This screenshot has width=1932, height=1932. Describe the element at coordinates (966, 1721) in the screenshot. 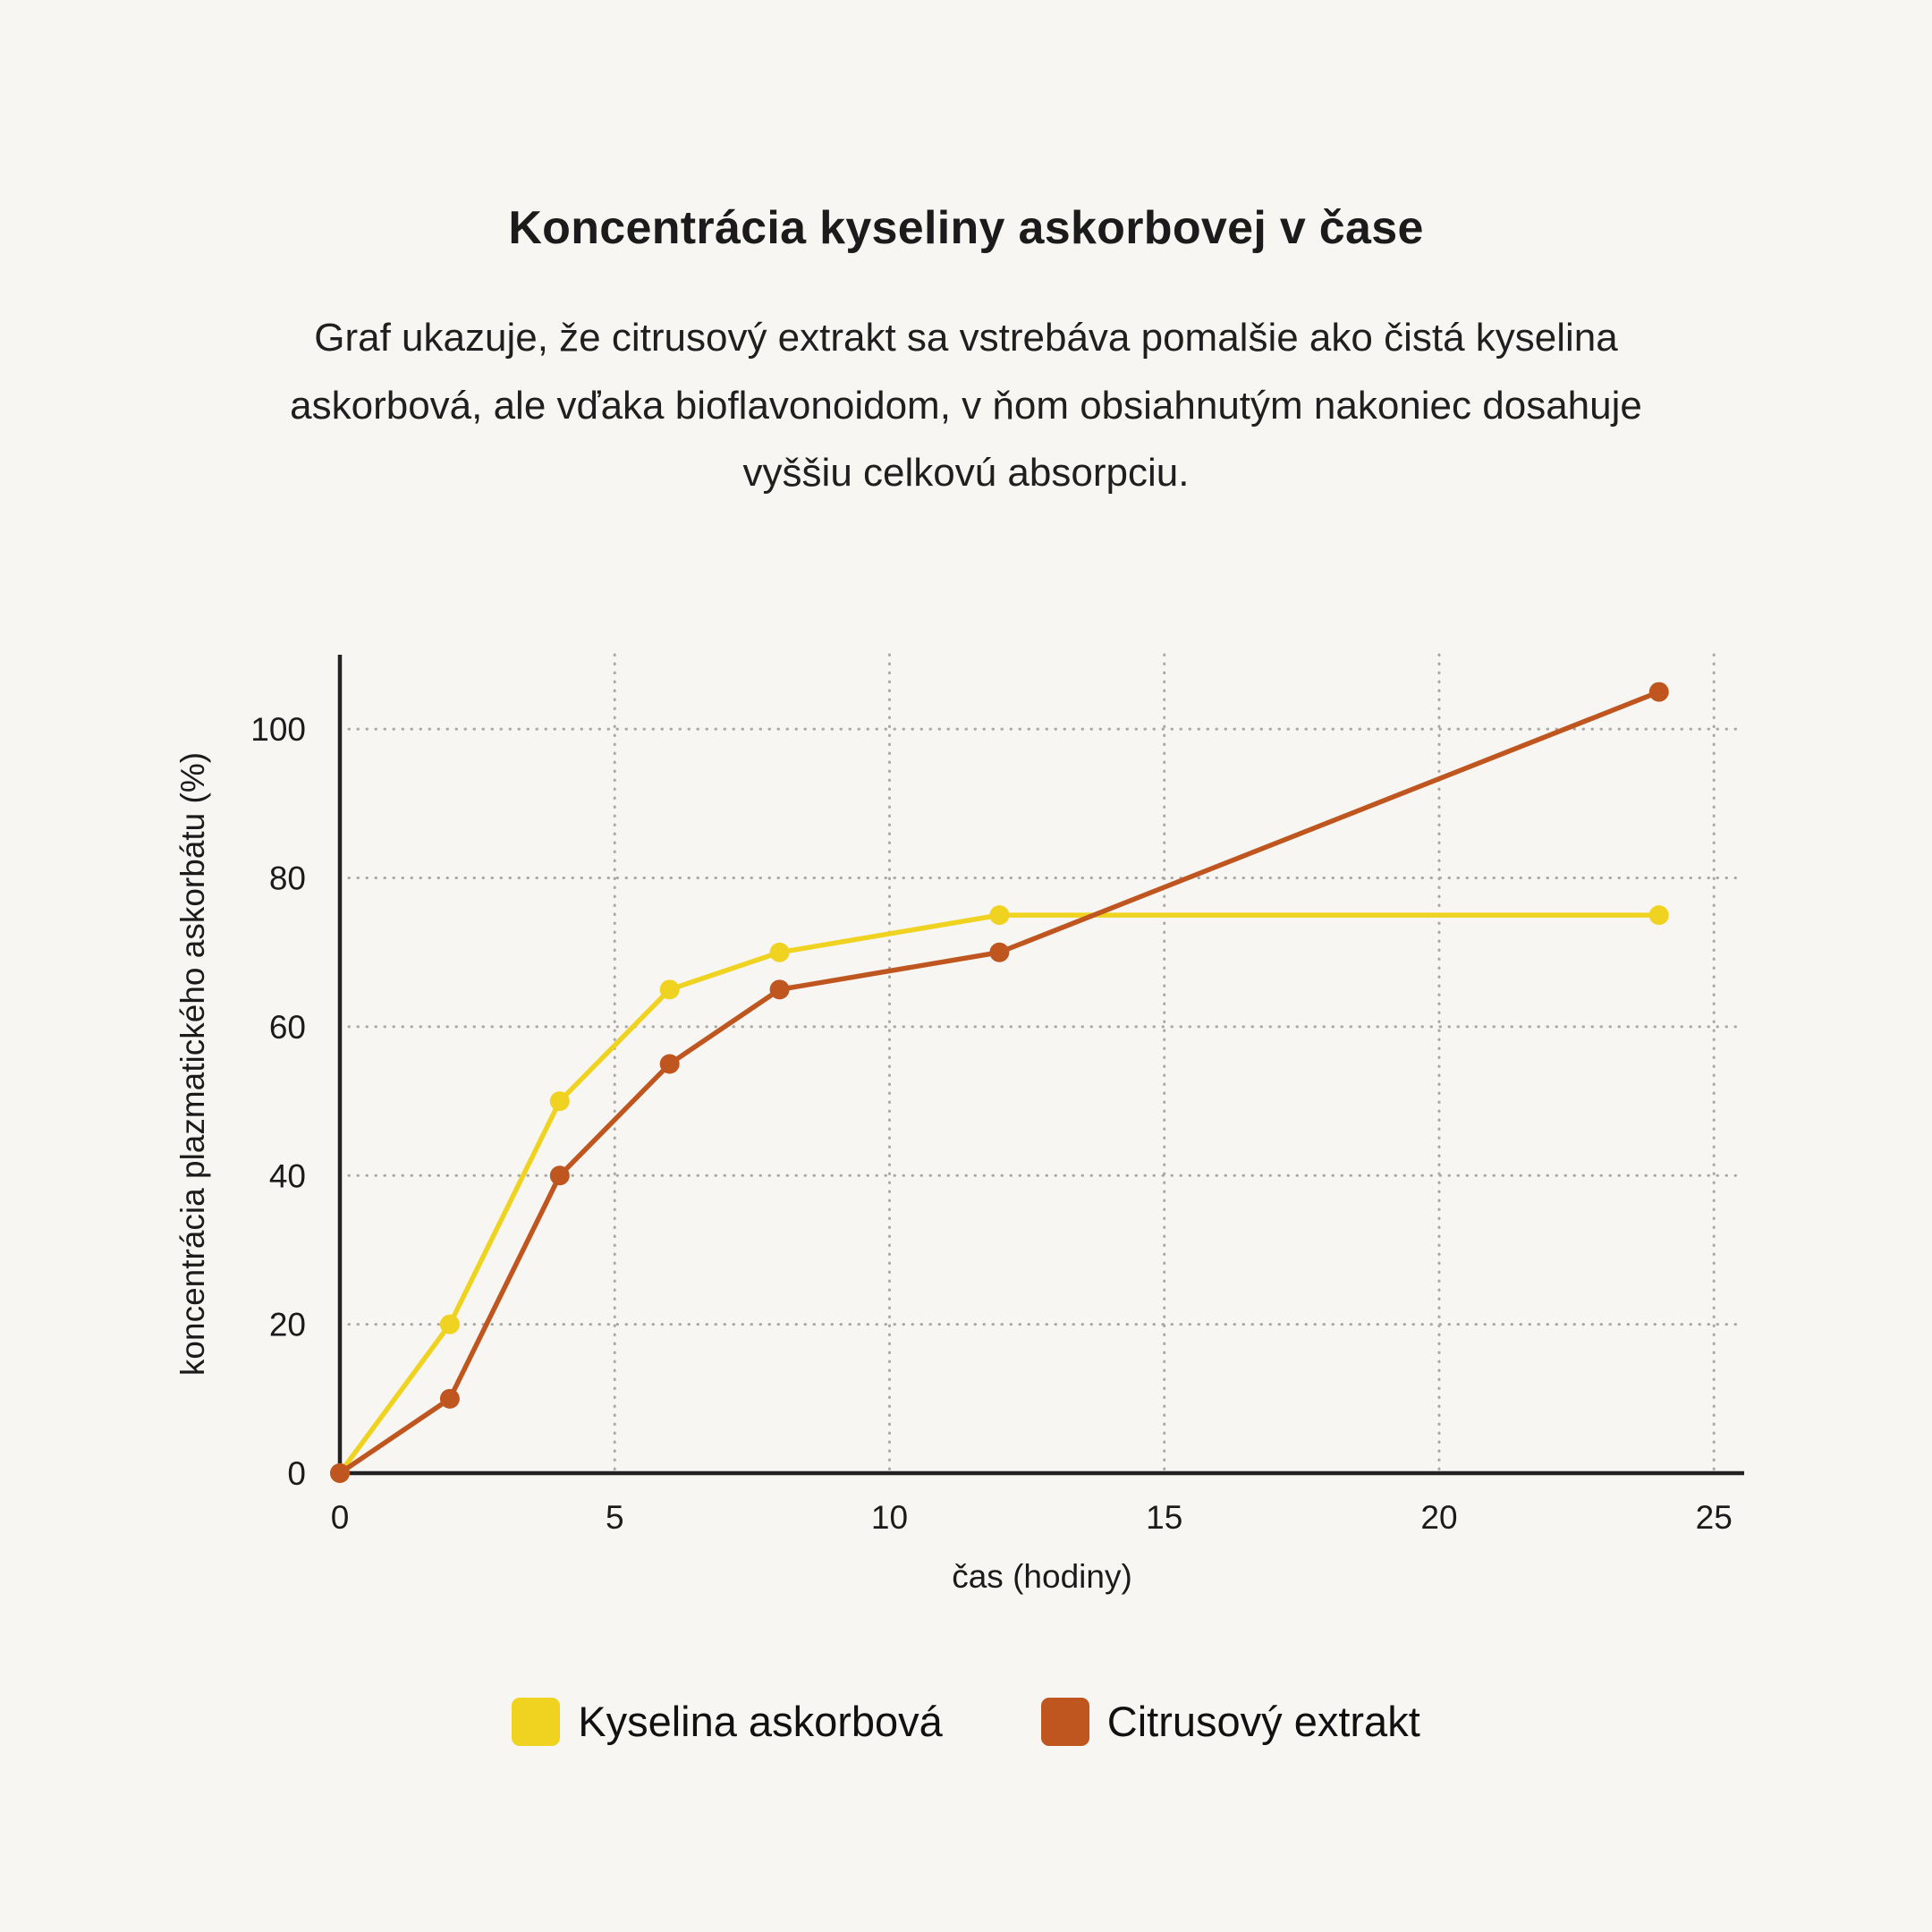

I see `chart-legend: Kyselina askorbová Citrusový extrakt` at that location.